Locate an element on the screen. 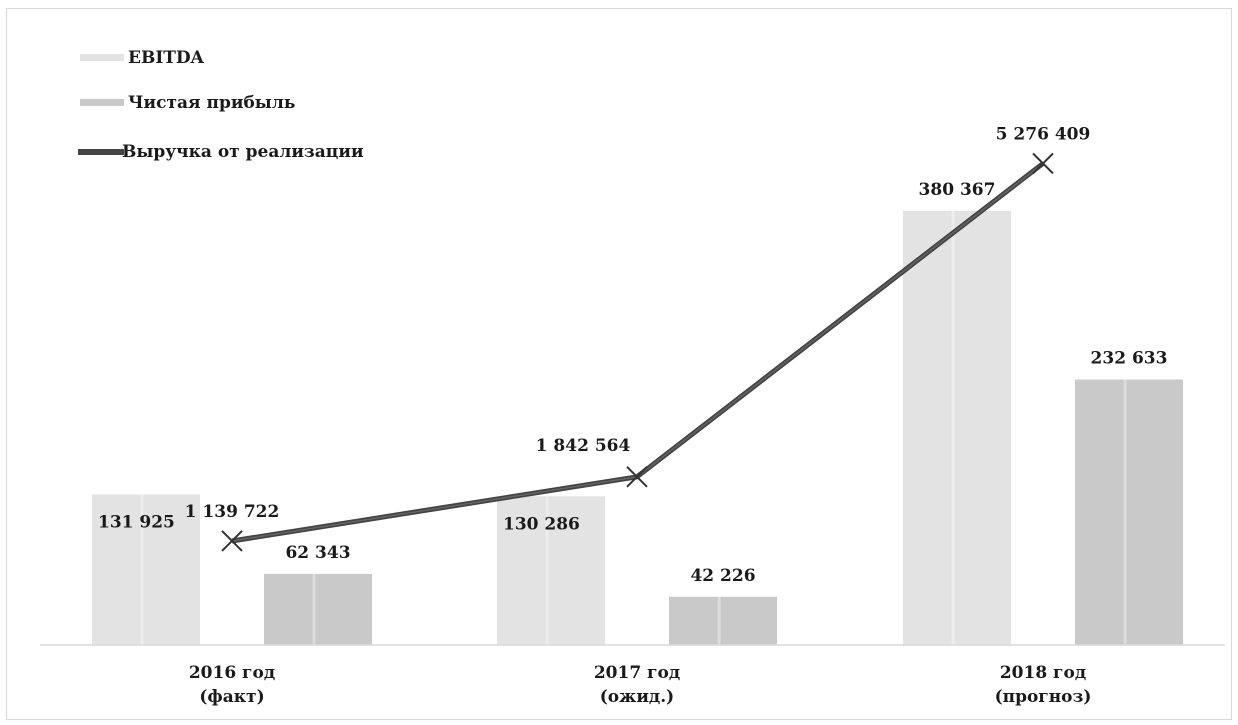 The image size is (1238, 725). bar-value-label: 131 925 is located at coordinates (136, 522).